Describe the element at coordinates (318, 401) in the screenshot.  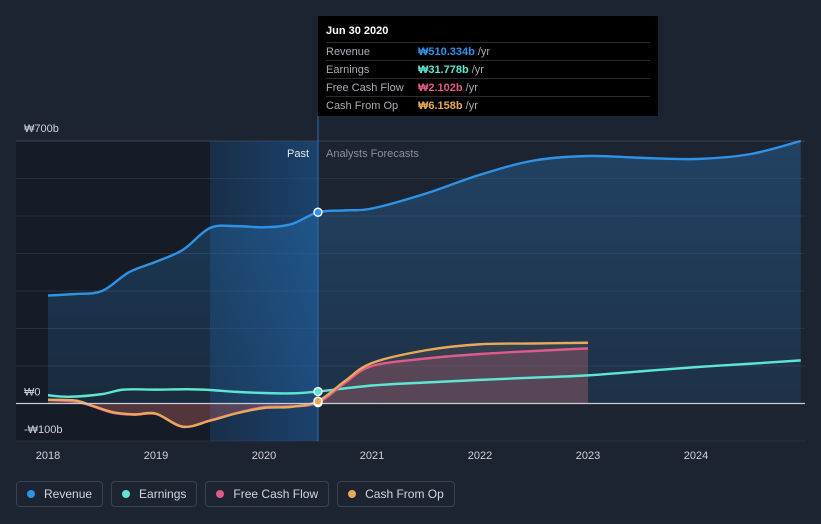
I see `cash-from-op-marker` at that location.